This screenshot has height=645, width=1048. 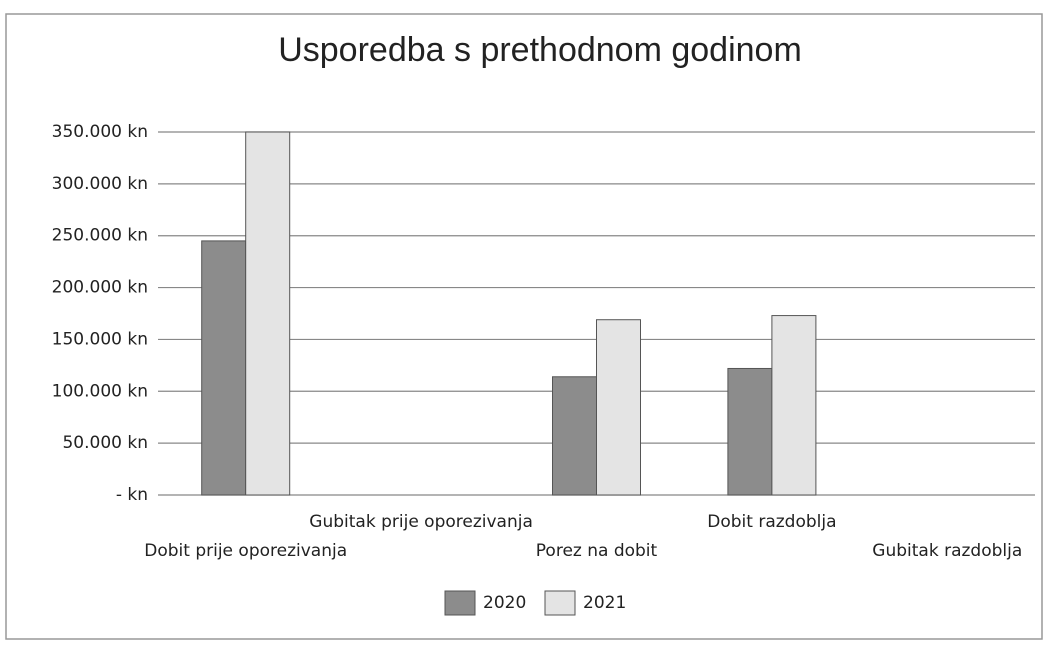 What do you see at coordinates (504, 603) in the screenshot?
I see `legend-label: 2020` at bounding box center [504, 603].